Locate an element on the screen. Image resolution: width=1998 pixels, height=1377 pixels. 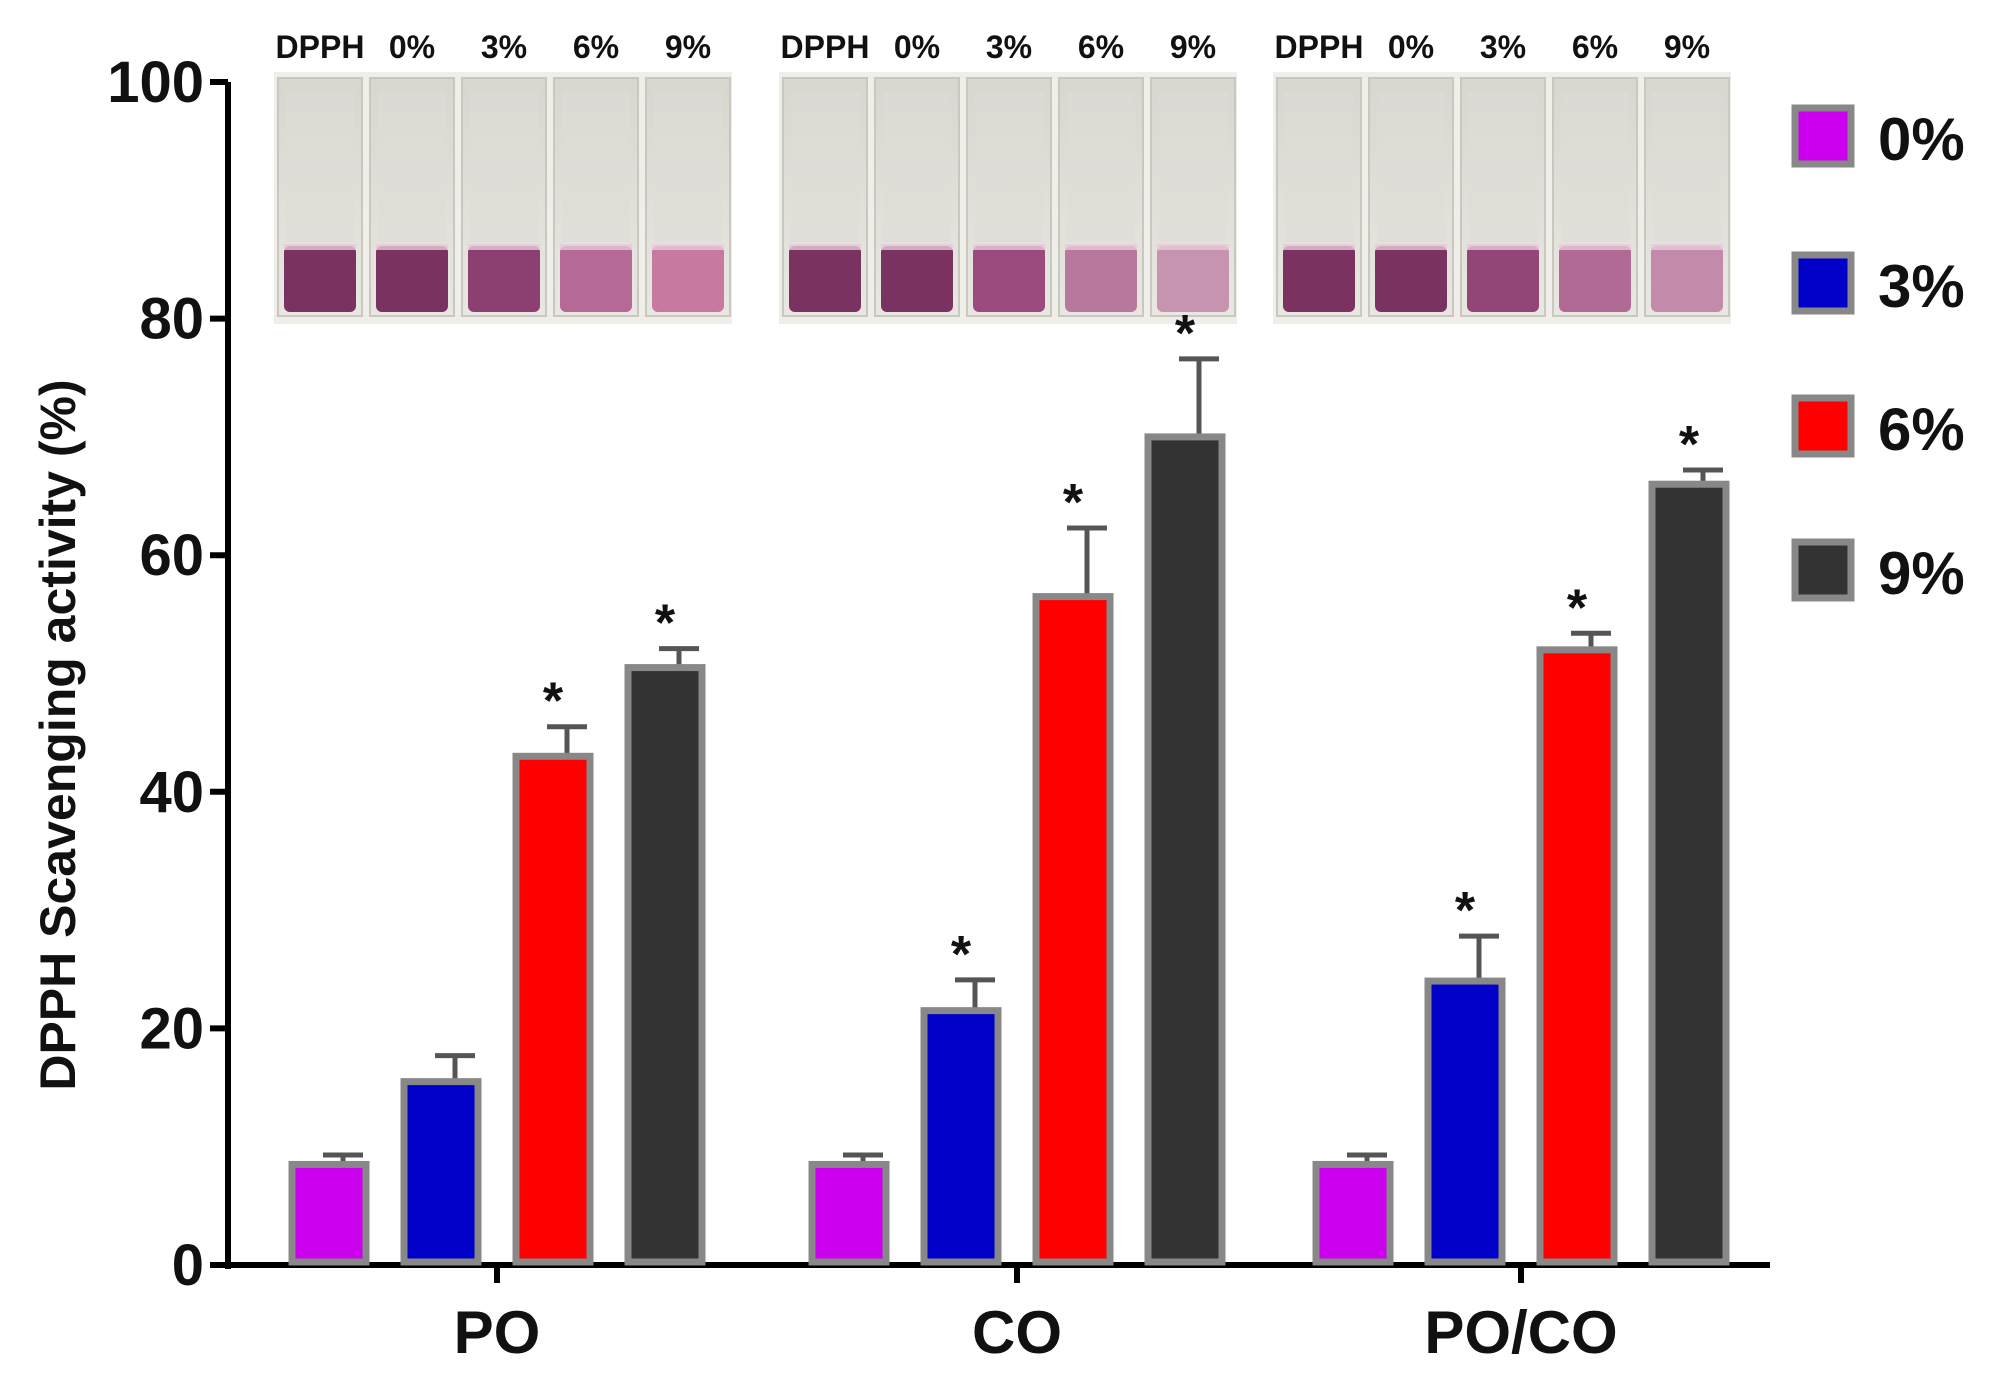
y-tick-label: 60 is located at coordinates (171, 555).